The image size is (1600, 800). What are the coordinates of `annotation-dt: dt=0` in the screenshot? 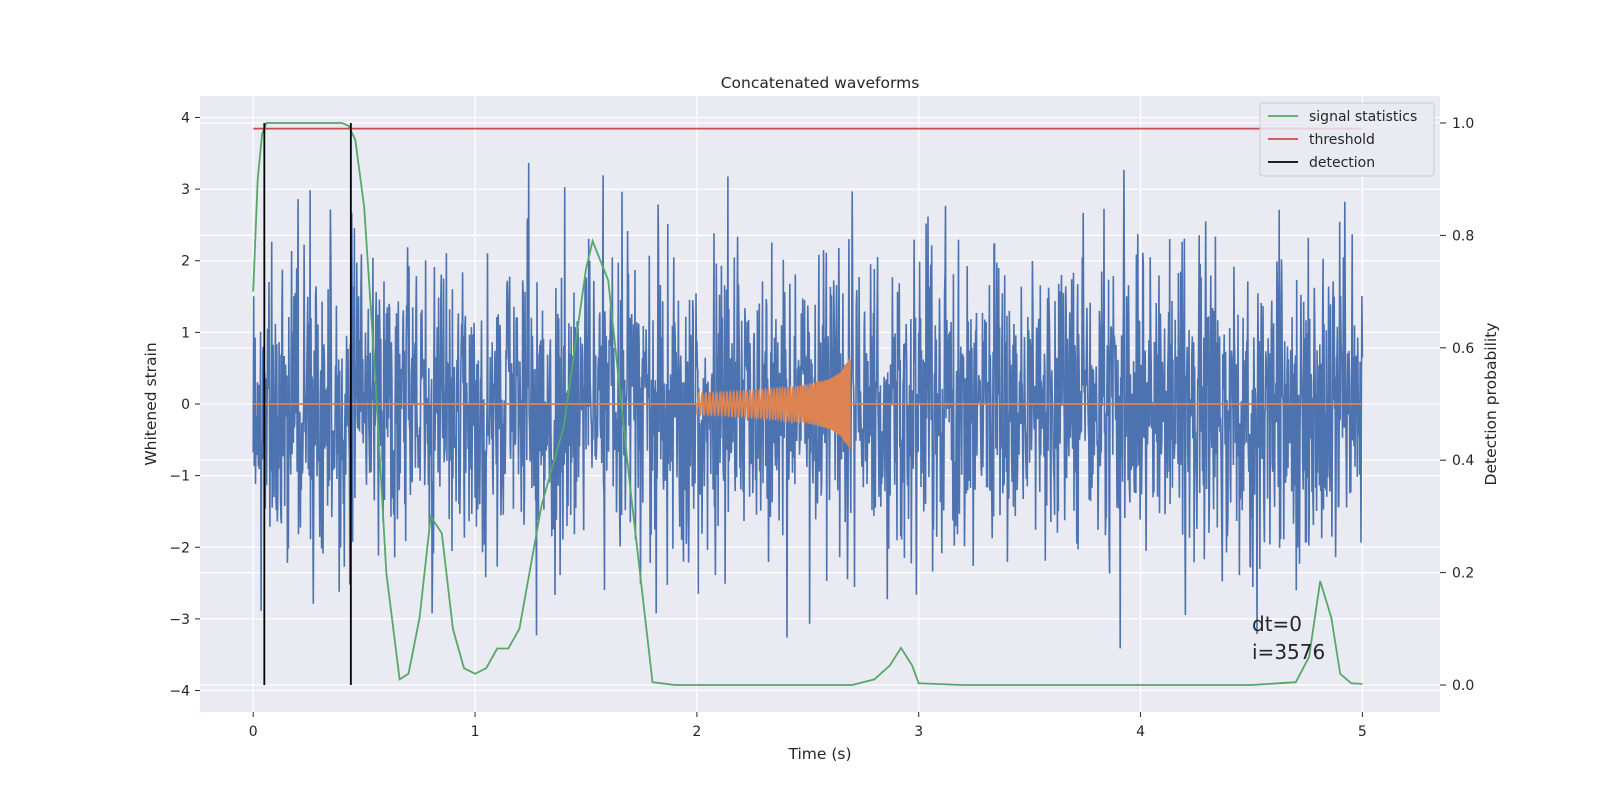 It's located at (1277, 624).